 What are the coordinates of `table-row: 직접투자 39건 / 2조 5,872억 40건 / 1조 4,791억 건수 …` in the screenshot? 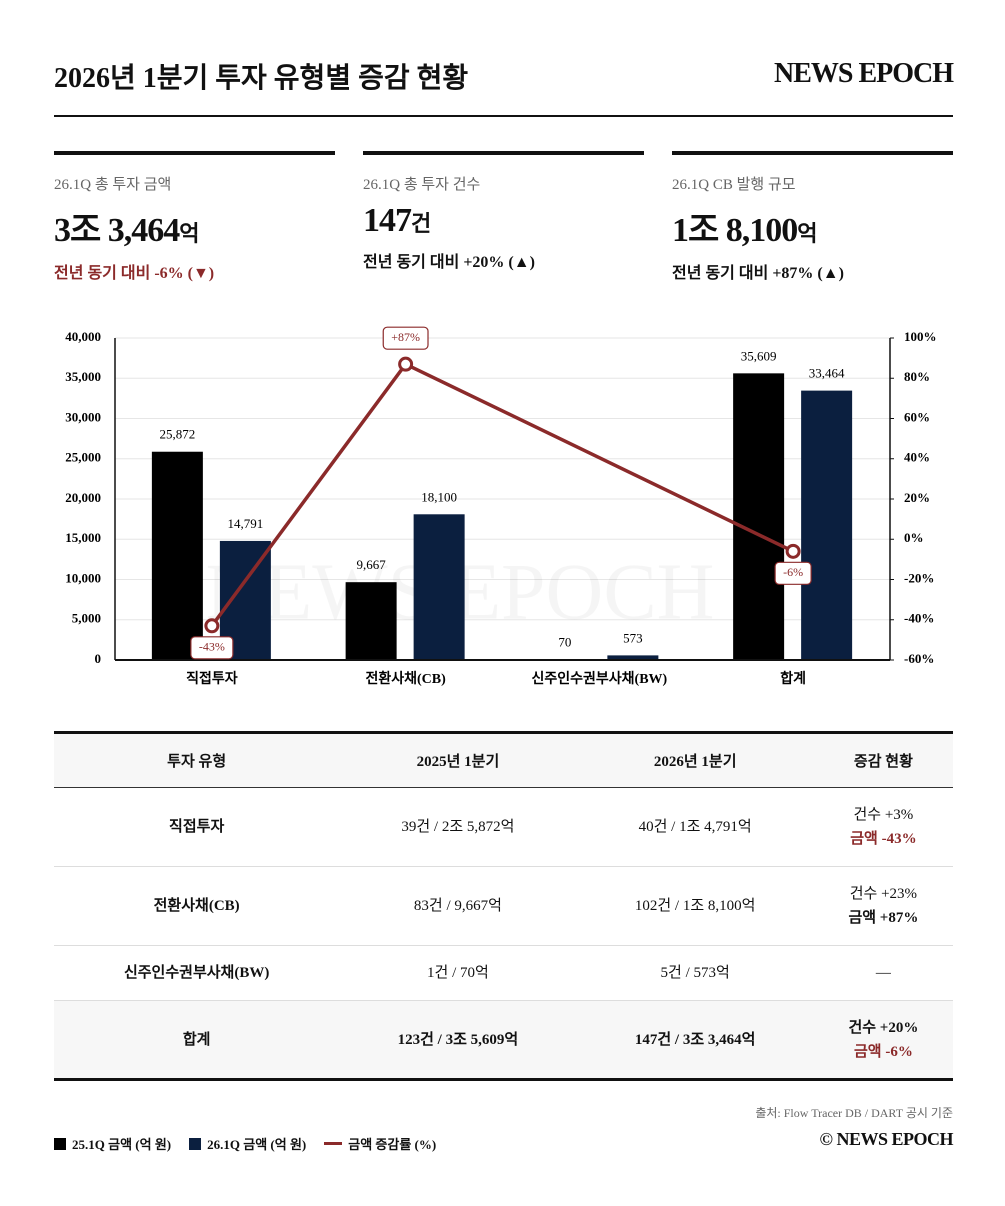 It's located at (503, 827).